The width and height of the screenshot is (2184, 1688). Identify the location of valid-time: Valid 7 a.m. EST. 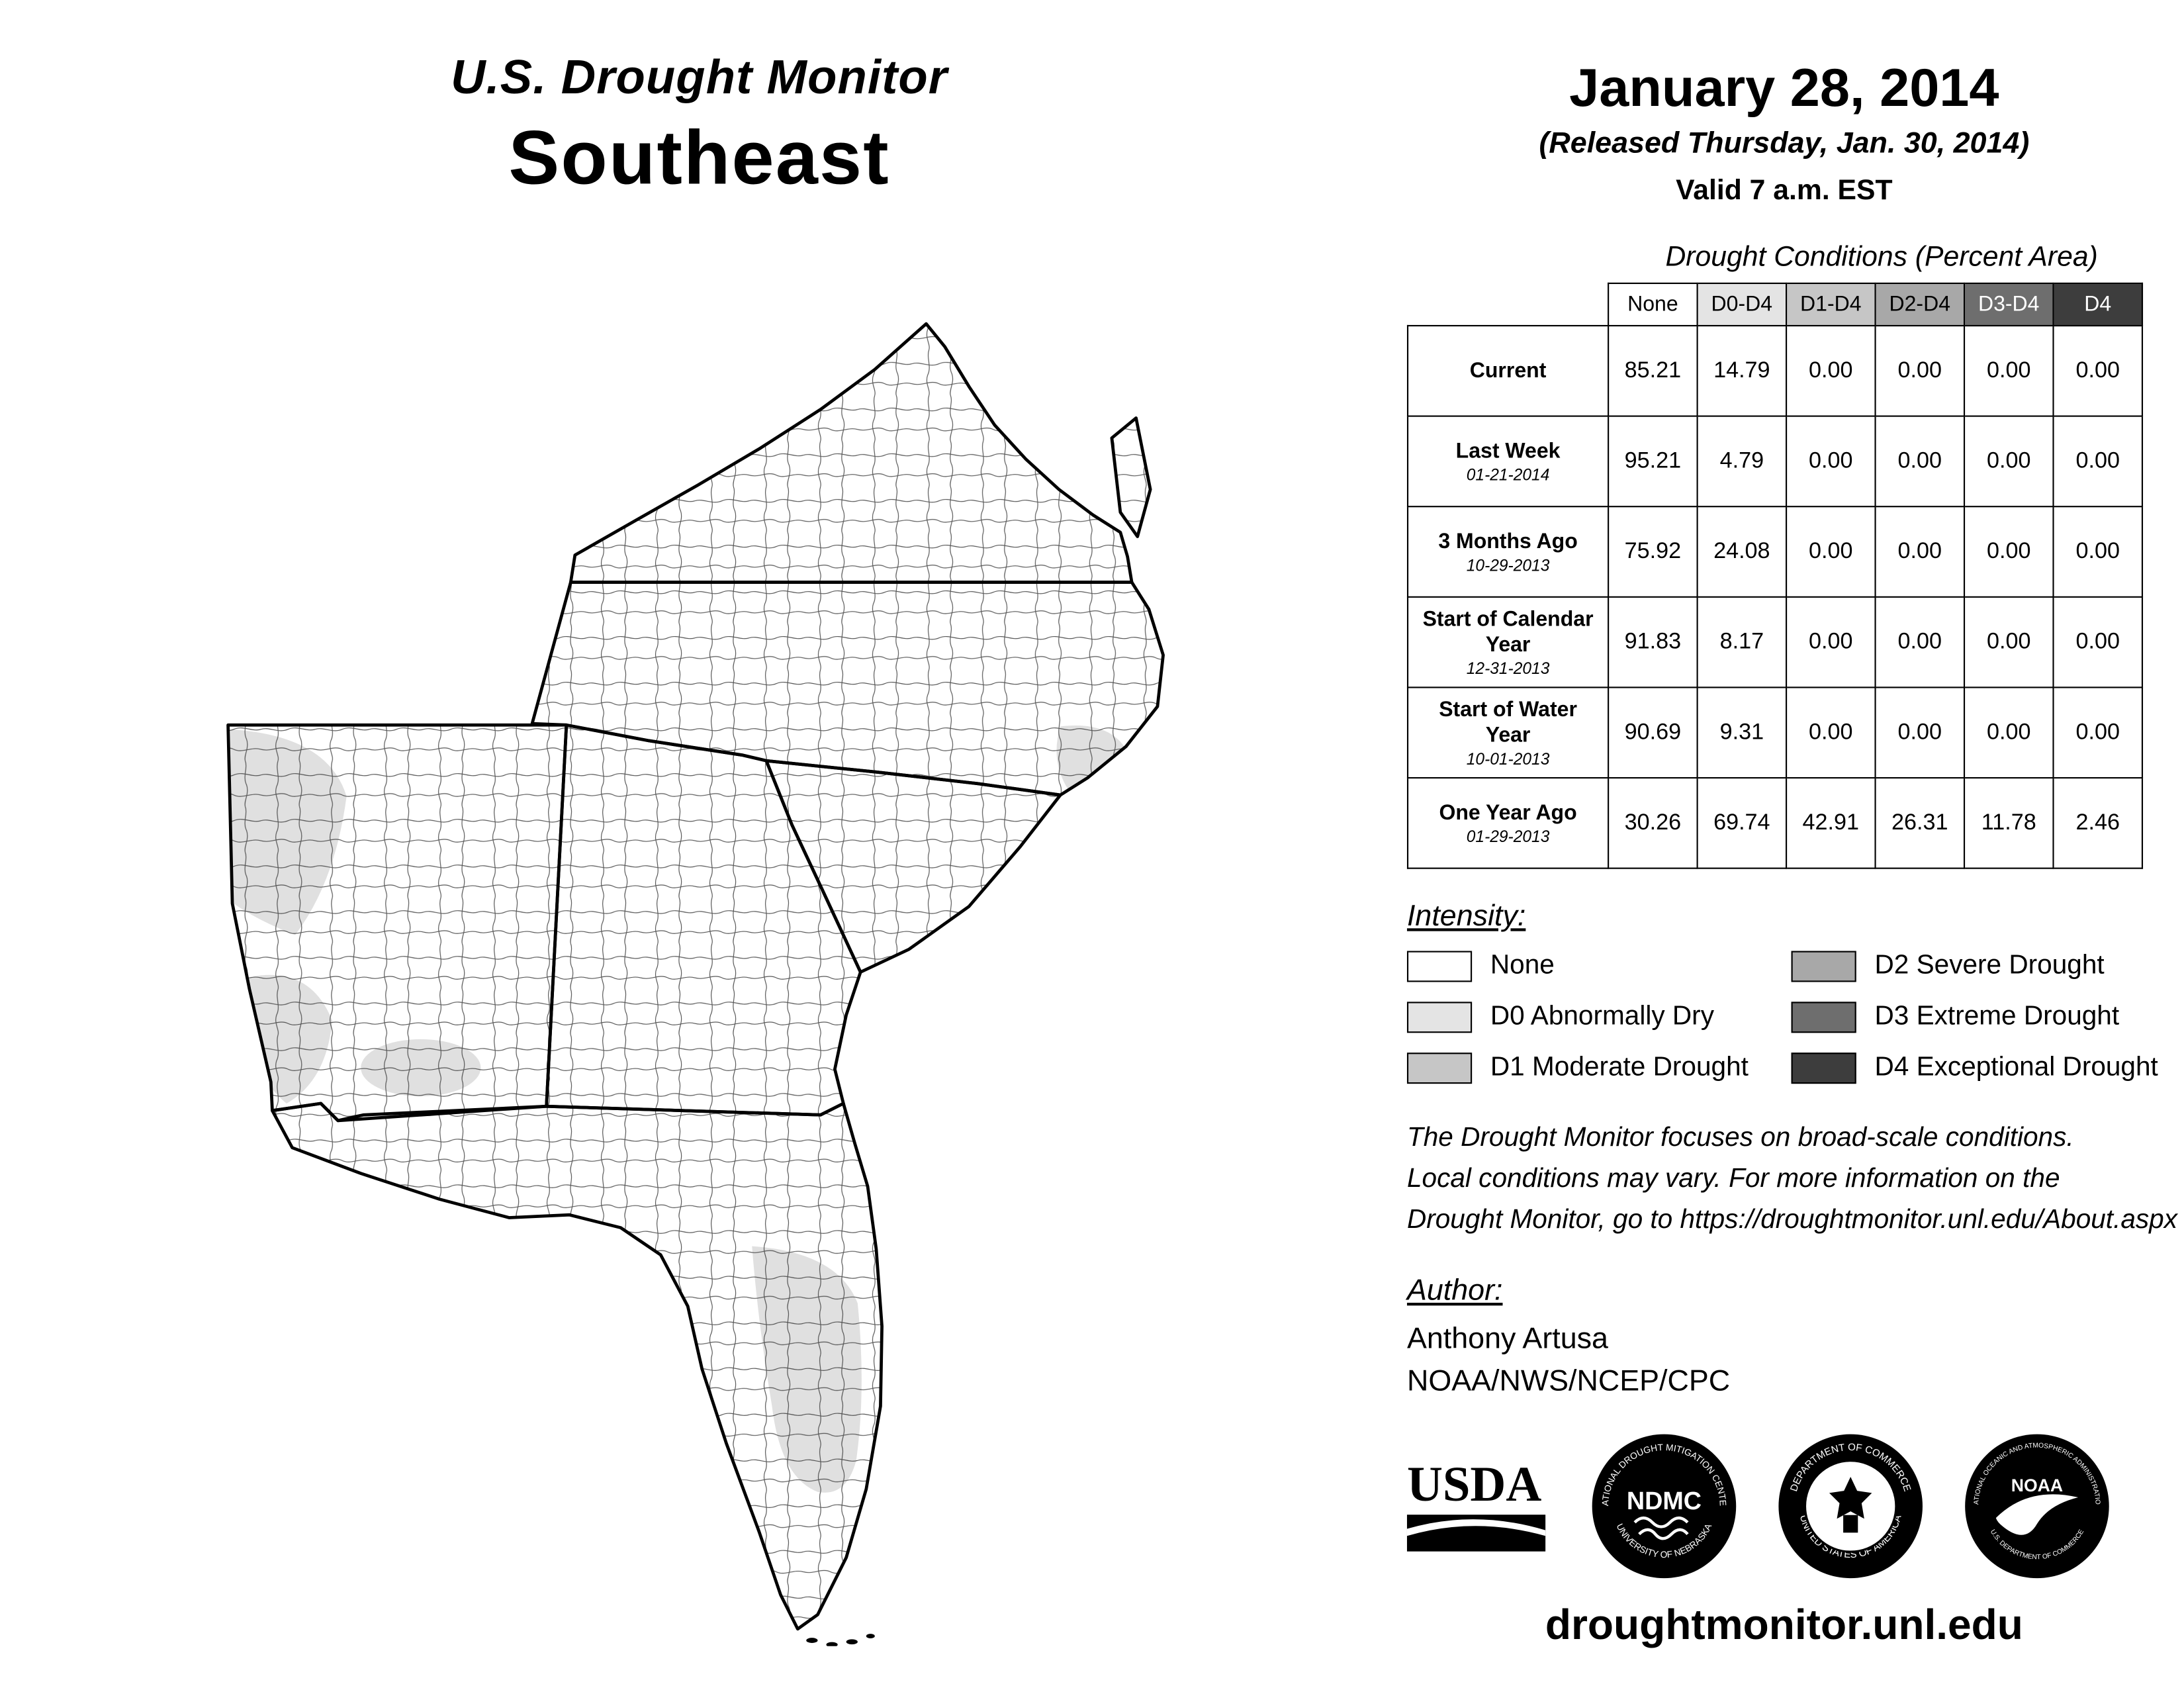
(1784, 191).